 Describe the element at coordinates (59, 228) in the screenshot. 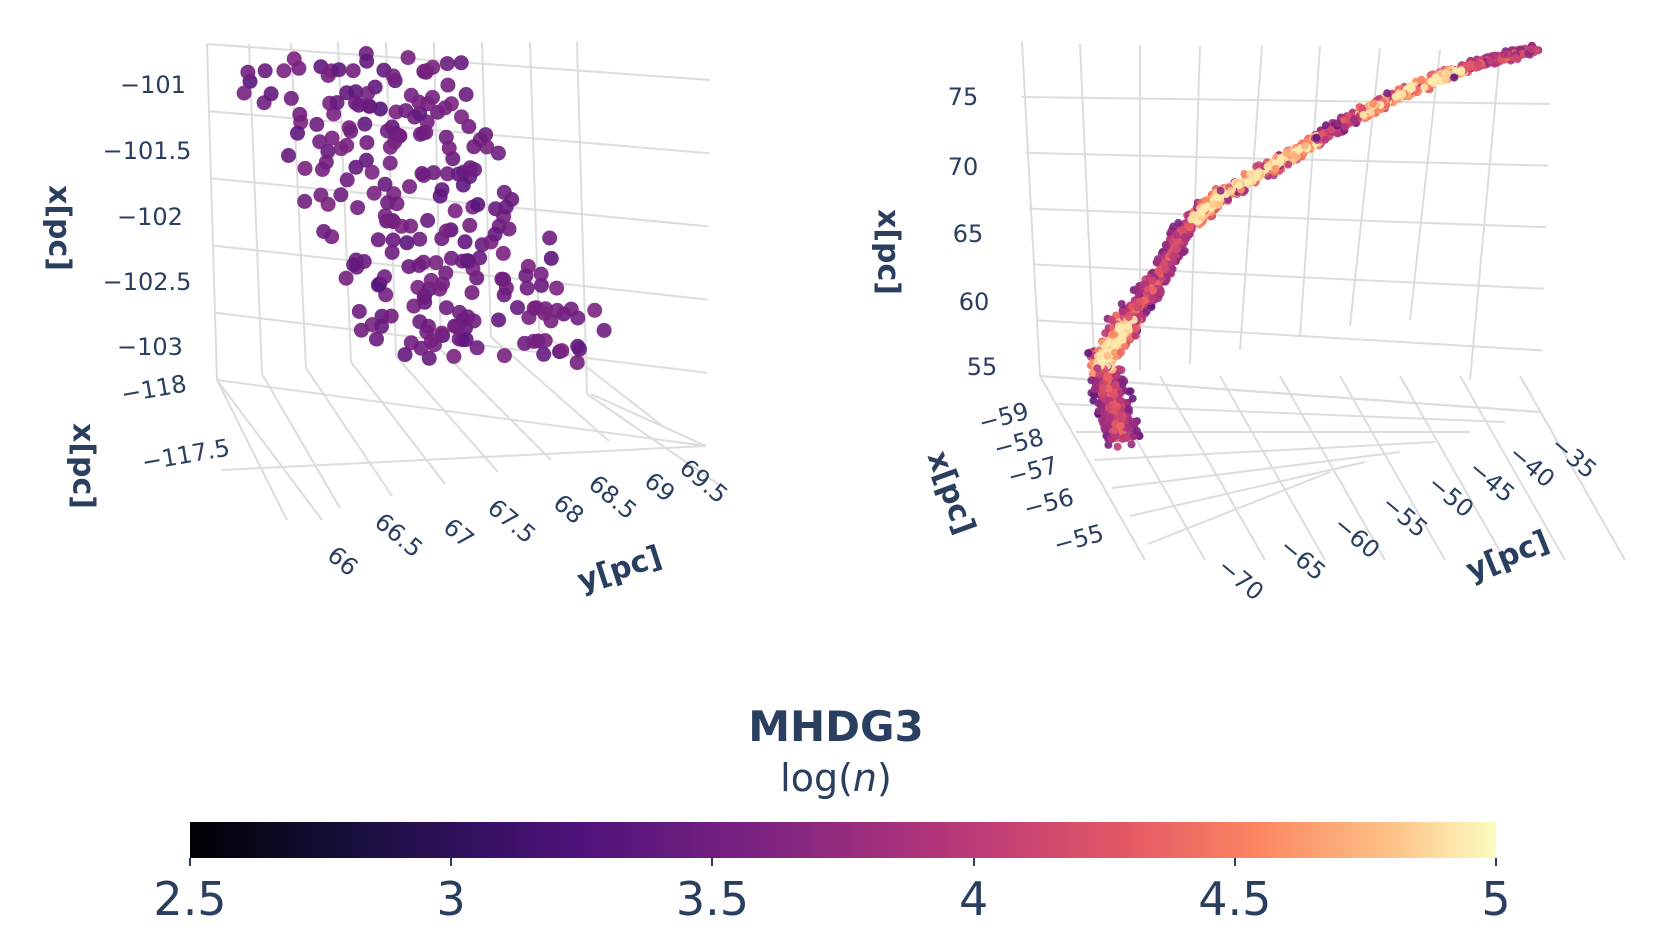

I see `z-axis-title: x[pc]` at that location.